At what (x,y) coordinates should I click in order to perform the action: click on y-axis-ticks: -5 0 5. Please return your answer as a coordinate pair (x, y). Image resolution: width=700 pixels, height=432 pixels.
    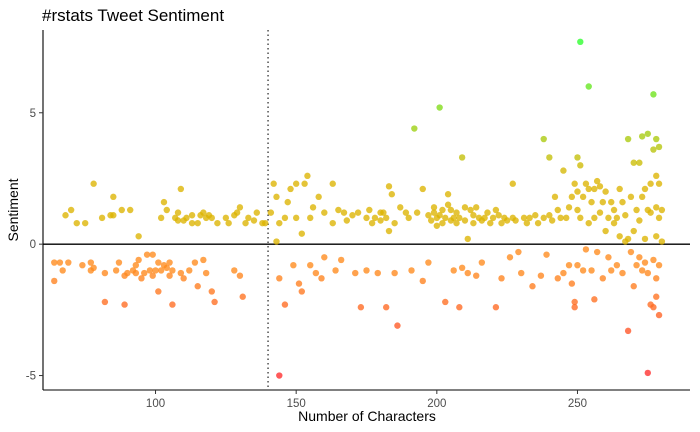
    Looking at the image, I should click on (34, 245).